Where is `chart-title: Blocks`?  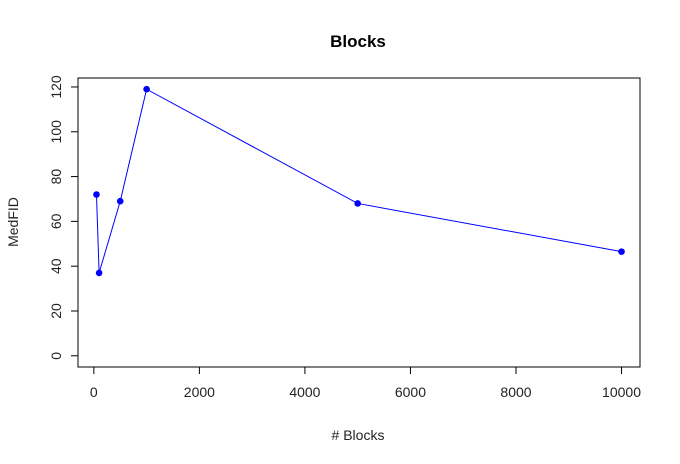
chart-title: Blocks is located at coordinates (358, 41).